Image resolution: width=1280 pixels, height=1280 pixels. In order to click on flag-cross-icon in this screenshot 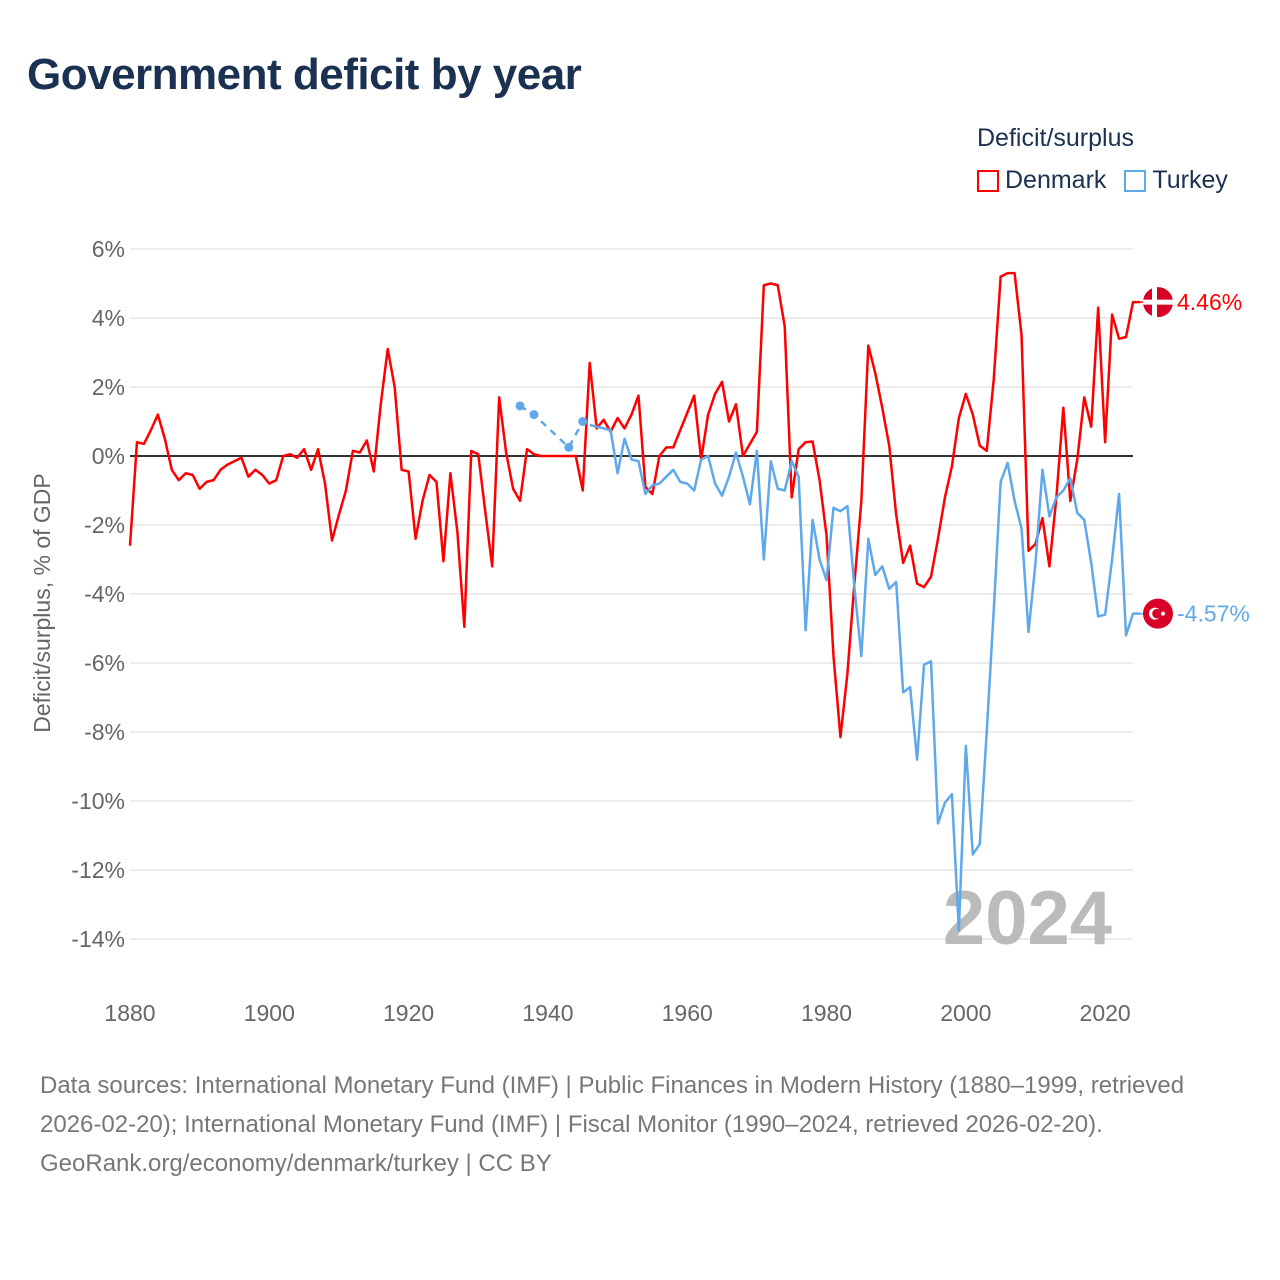, I will do `click(1158, 302)`.